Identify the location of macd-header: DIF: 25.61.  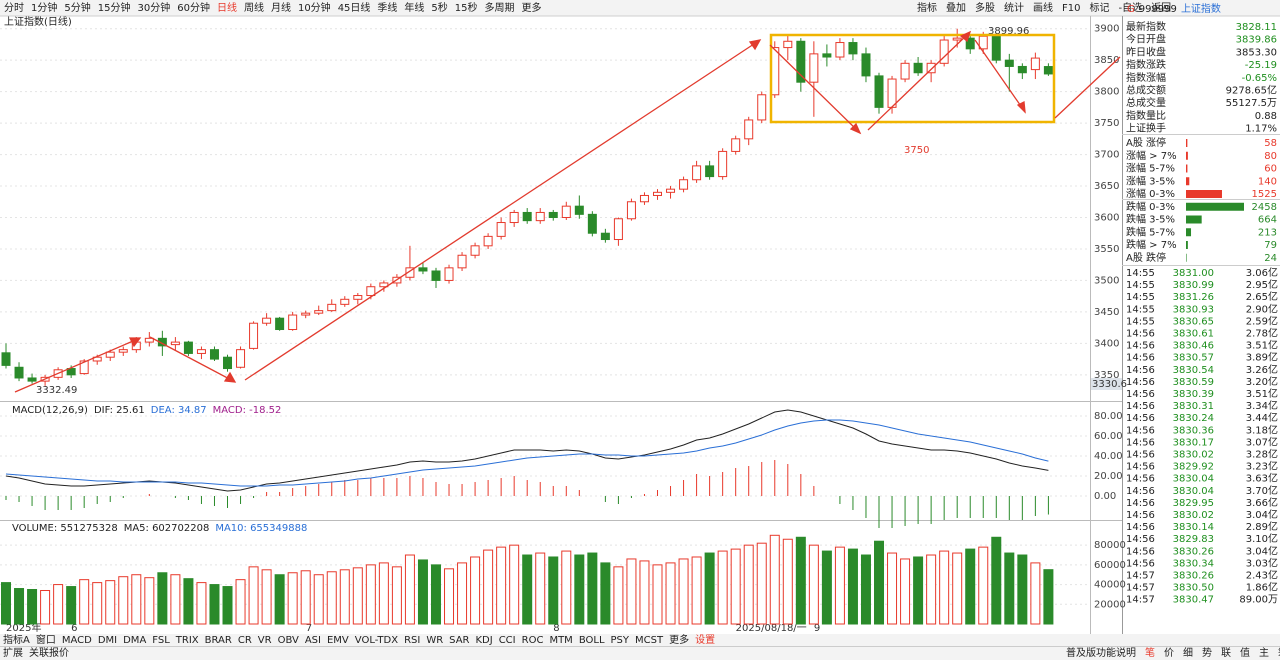
(119, 410).